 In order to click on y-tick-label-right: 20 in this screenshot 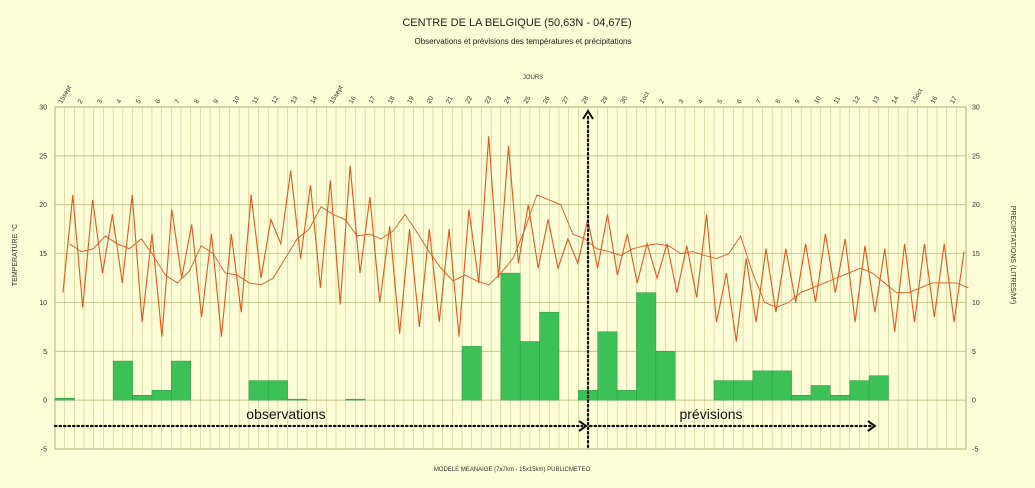, I will do `click(976, 205)`.